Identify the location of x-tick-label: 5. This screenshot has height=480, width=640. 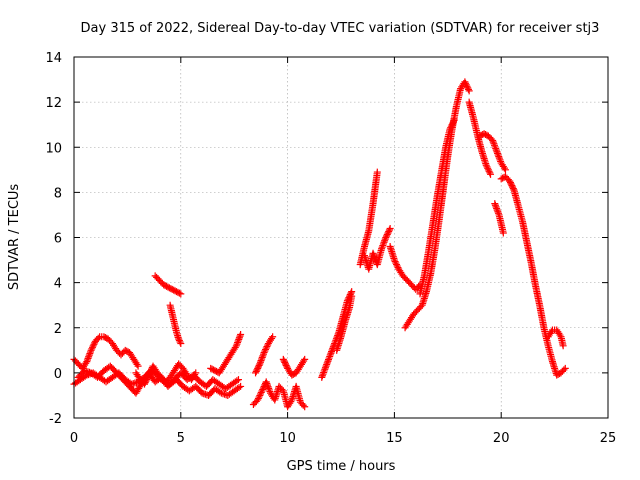
(181, 438).